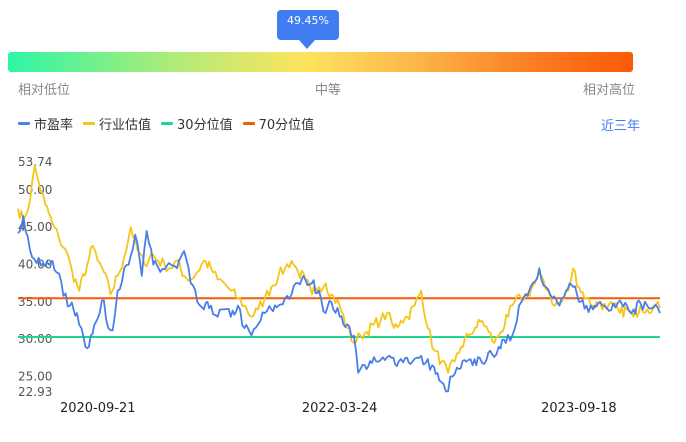 The image size is (686, 442). I want to click on legend-item-industry: 行业估值, so click(117, 123).